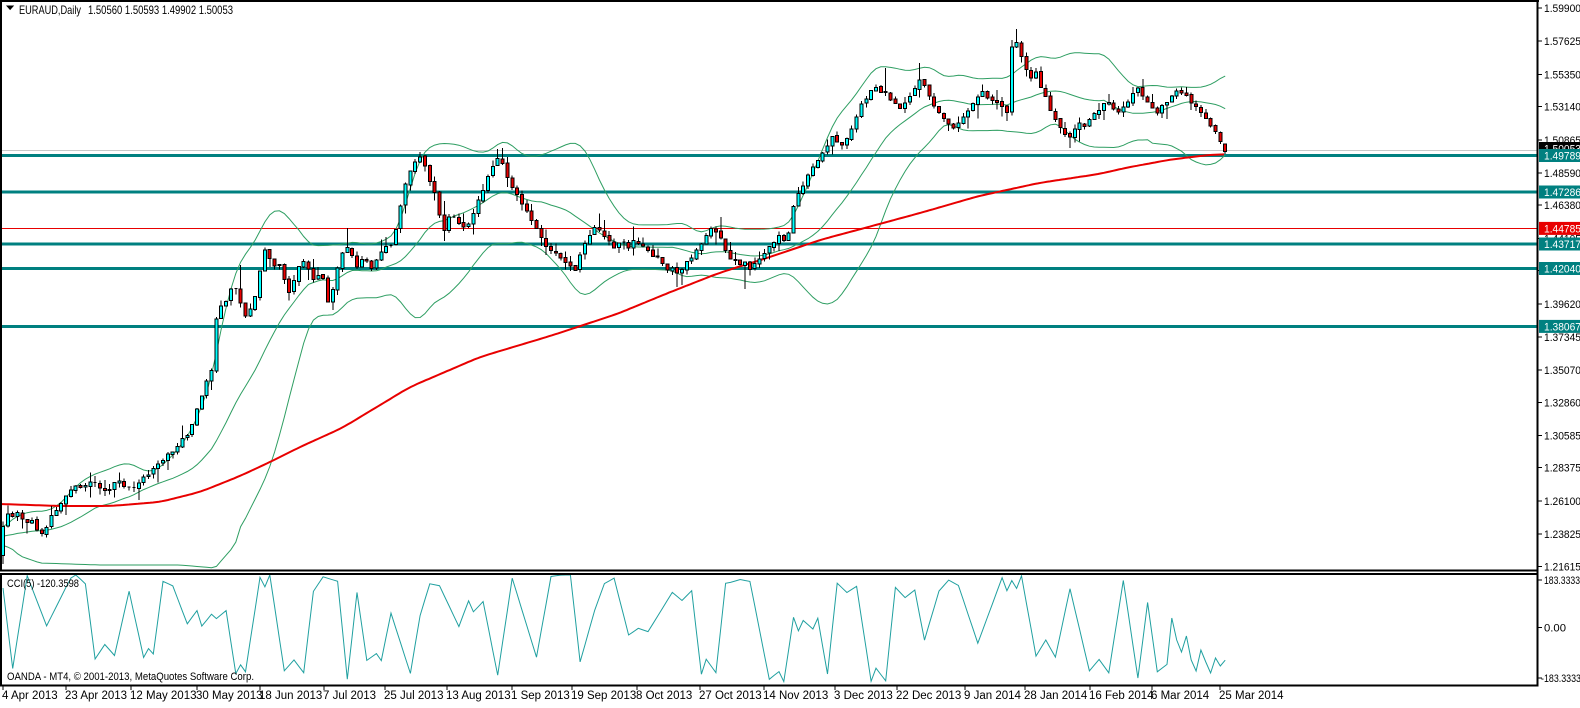  What do you see at coordinates (1562, 403) in the screenshot?
I see `svg-text: 1.32860` at bounding box center [1562, 403].